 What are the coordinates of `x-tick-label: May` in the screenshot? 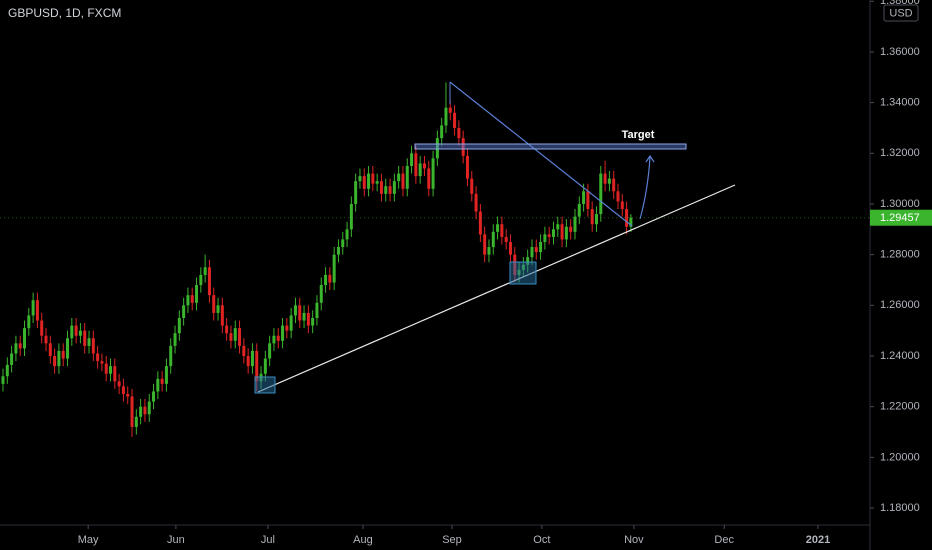 It's located at (88, 540).